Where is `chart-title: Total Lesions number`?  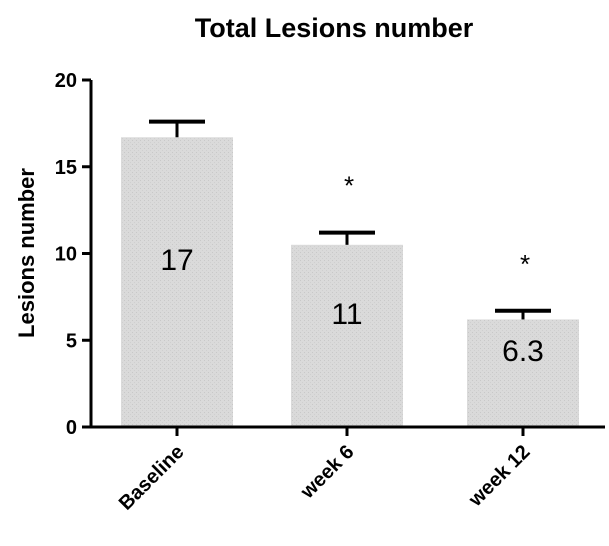
chart-title: Total Lesions number is located at coordinates (334, 28).